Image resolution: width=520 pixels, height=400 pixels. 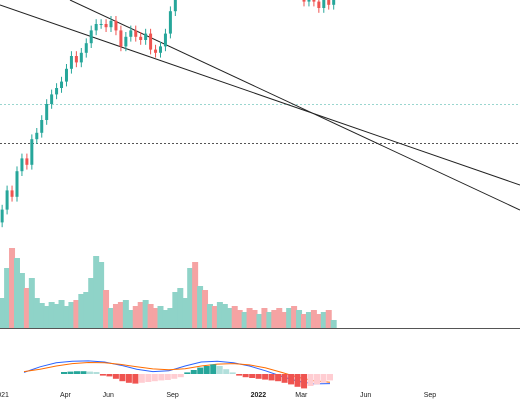 I want to click on dotted-levels-layer, so click(x=260, y=124).